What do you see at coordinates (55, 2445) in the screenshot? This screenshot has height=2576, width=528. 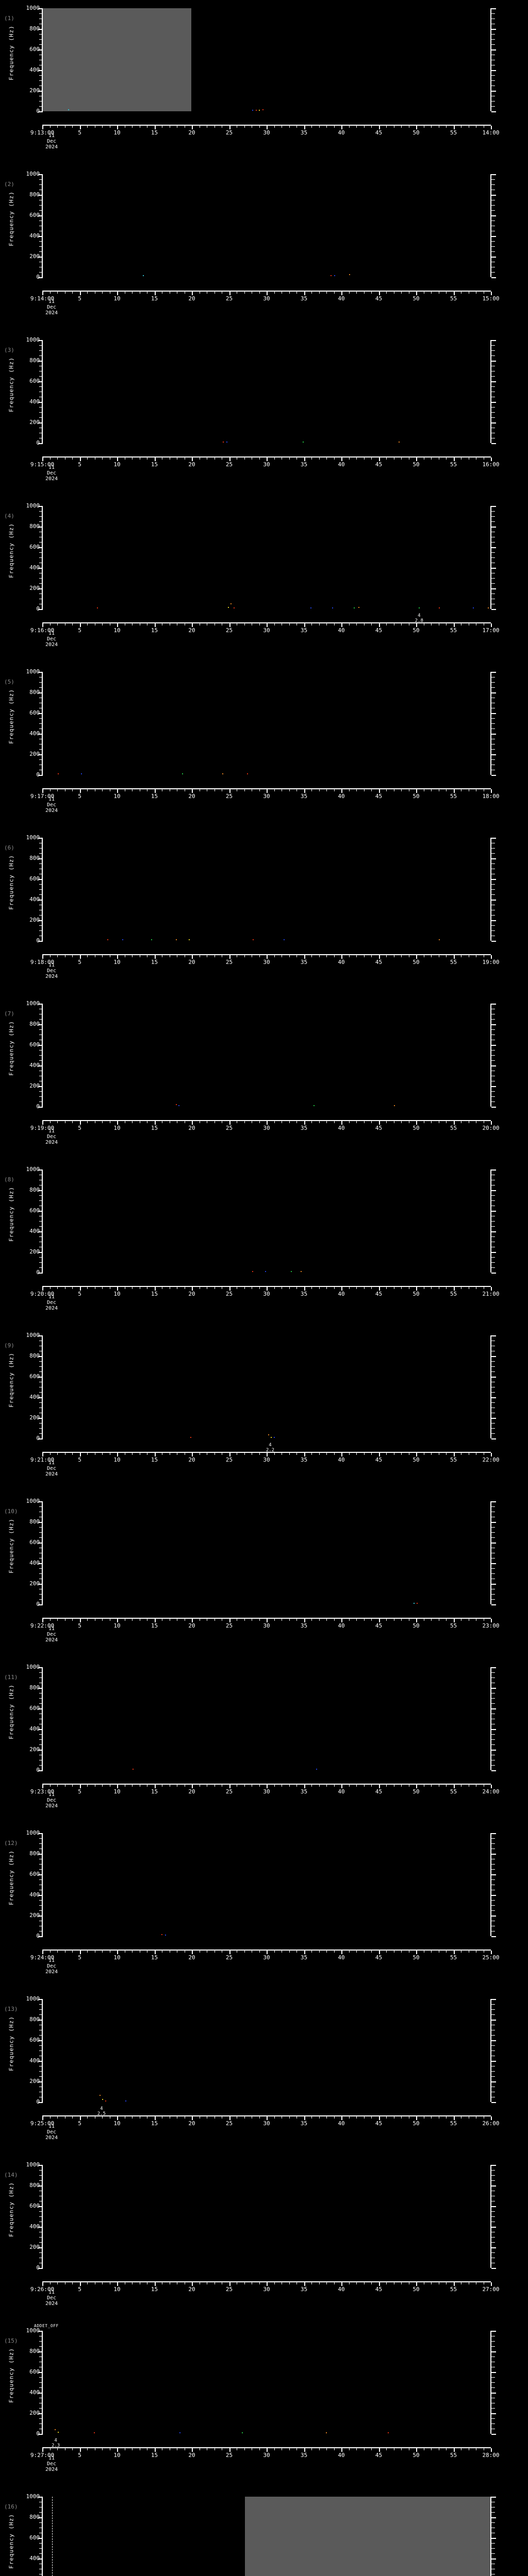 I see `magnitude-tag-line: 2.3` at bounding box center [55, 2445].